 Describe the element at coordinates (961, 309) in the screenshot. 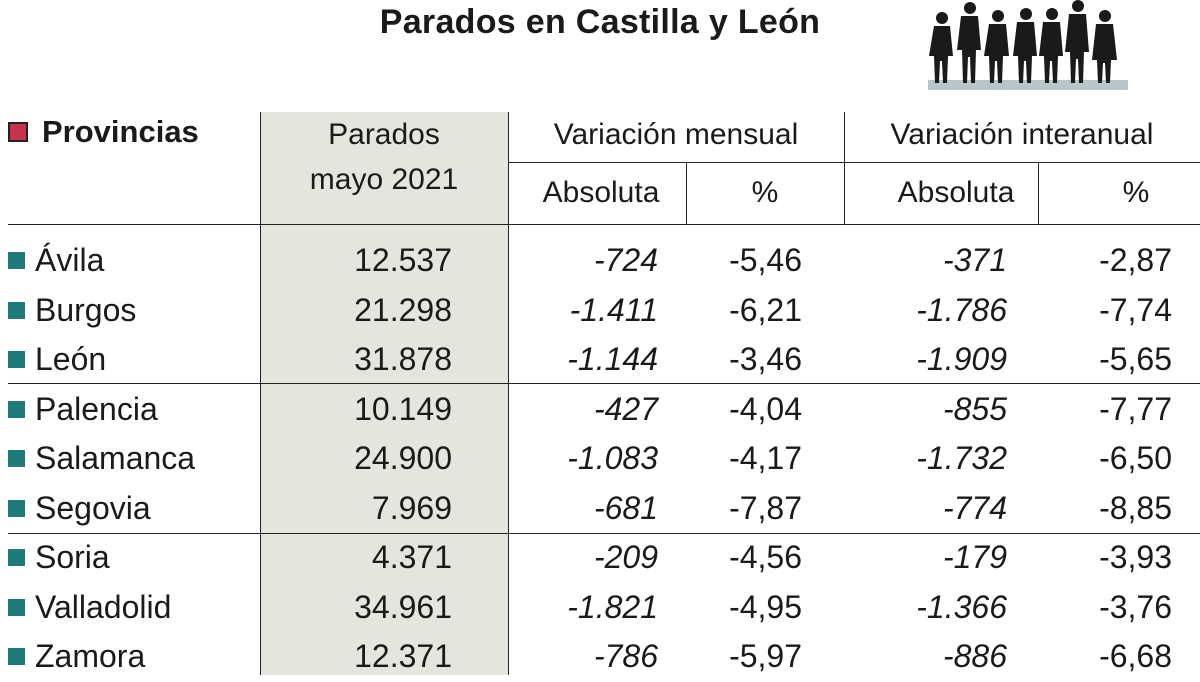

I see `row-interanual-absoluta: -1.786` at that location.